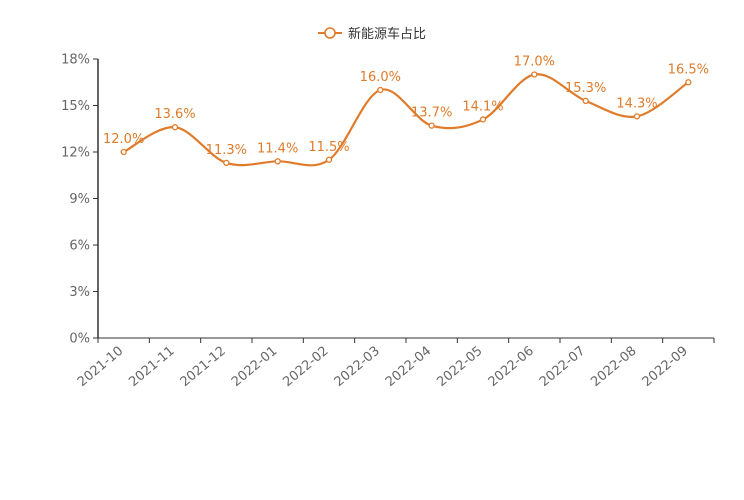 The image size is (744, 500). What do you see at coordinates (387, 34) in the screenshot?
I see `legend-label: 新能源车占比` at bounding box center [387, 34].